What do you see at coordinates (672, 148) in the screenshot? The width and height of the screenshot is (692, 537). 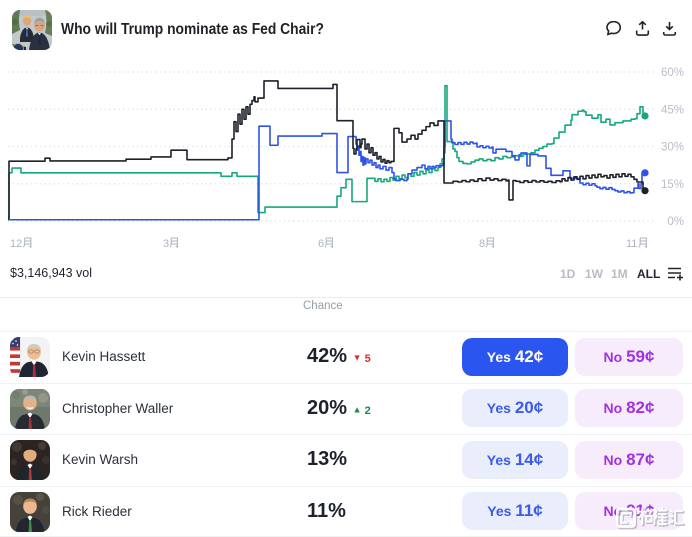 I see `svg-text: 30%` at bounding box center [672, 148].